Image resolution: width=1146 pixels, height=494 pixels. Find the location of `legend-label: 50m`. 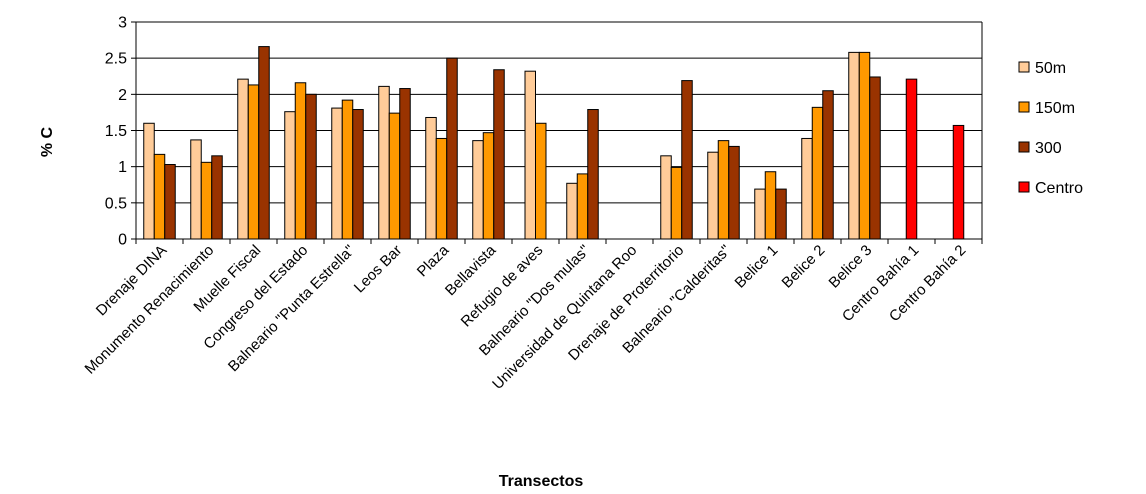

legend-label: 50m is located at coordinates (1050, 68).